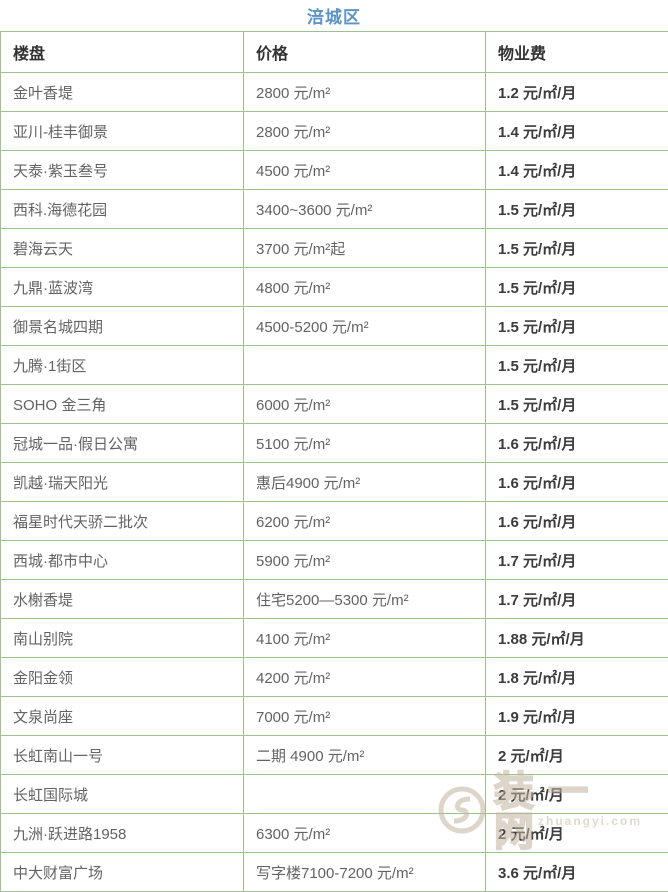  Describe the element at coordinates (577, 716) in the screenshot. I see `cell-management-fee: 1.9 元/㎡/月` at that location.